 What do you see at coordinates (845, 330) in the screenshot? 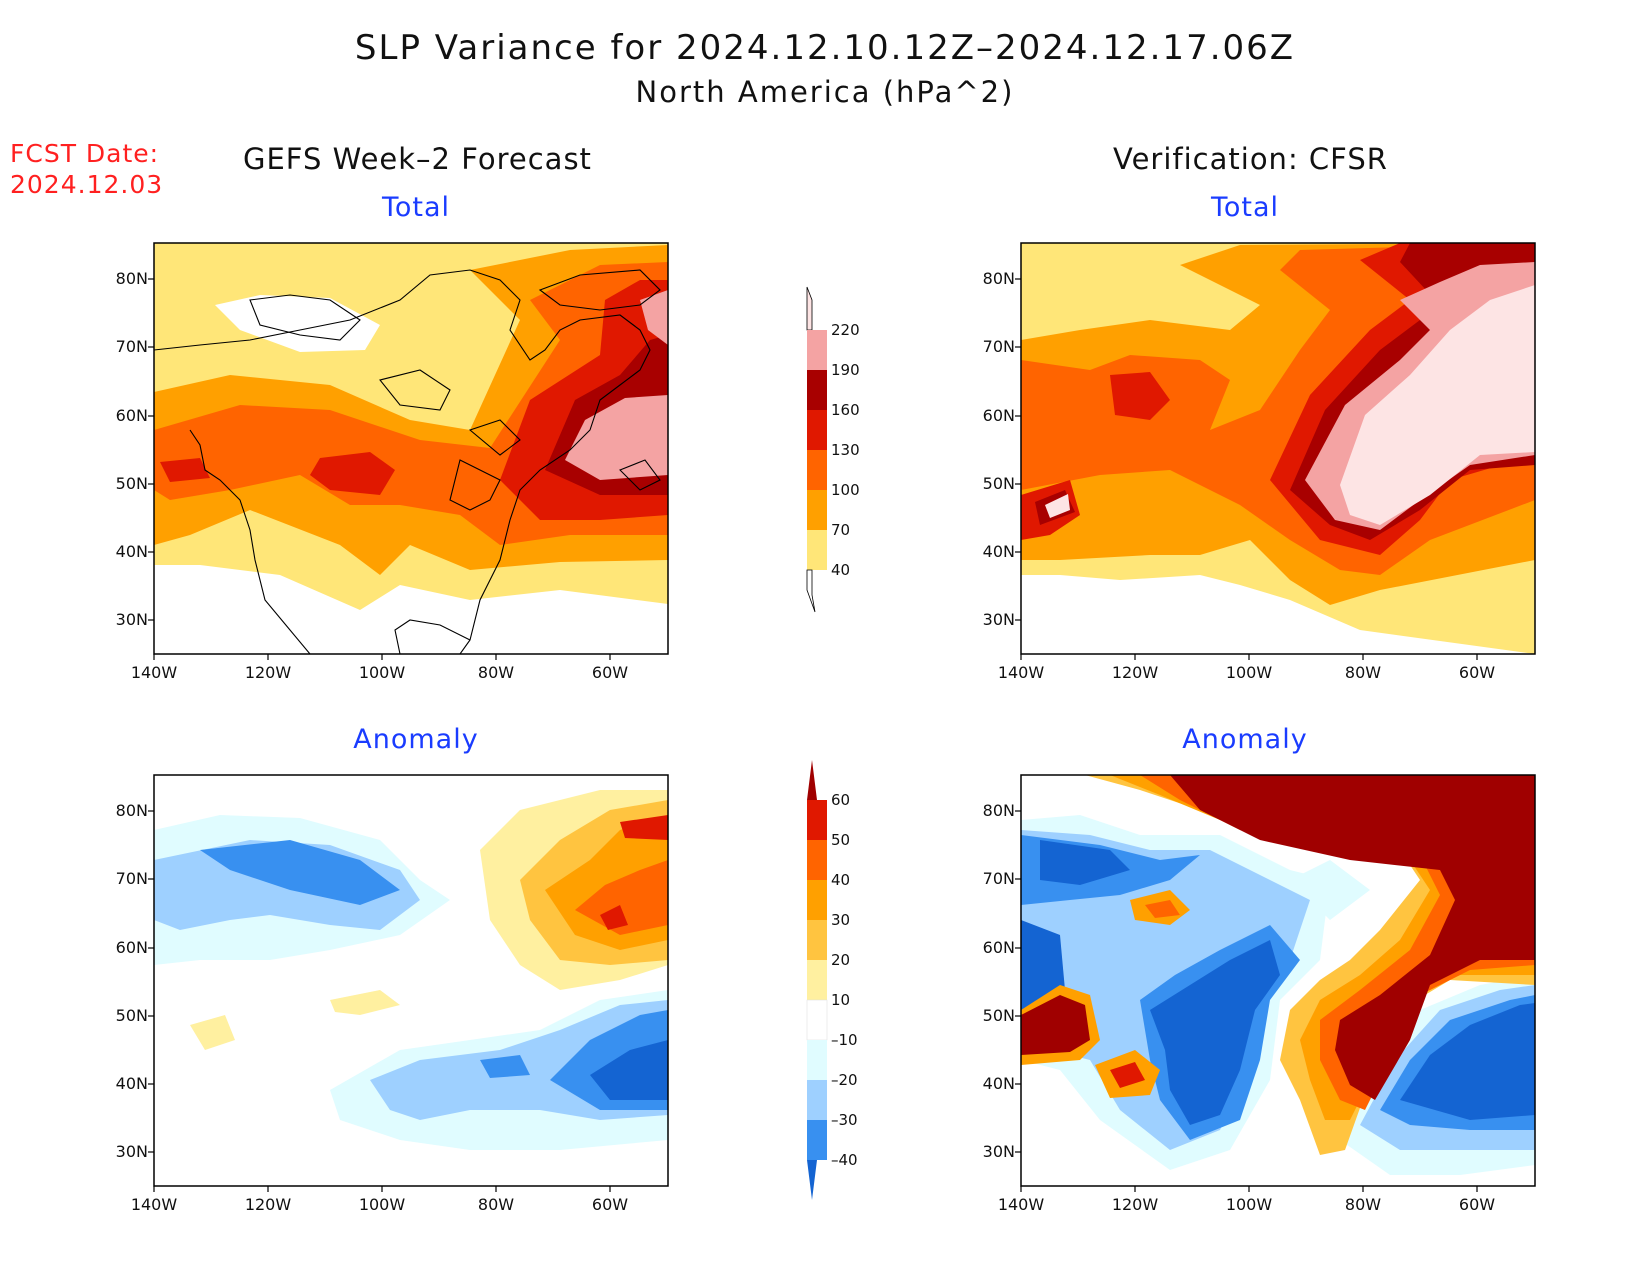
I see `colorbar-total-label: 220` at bounding box center [845, 330].